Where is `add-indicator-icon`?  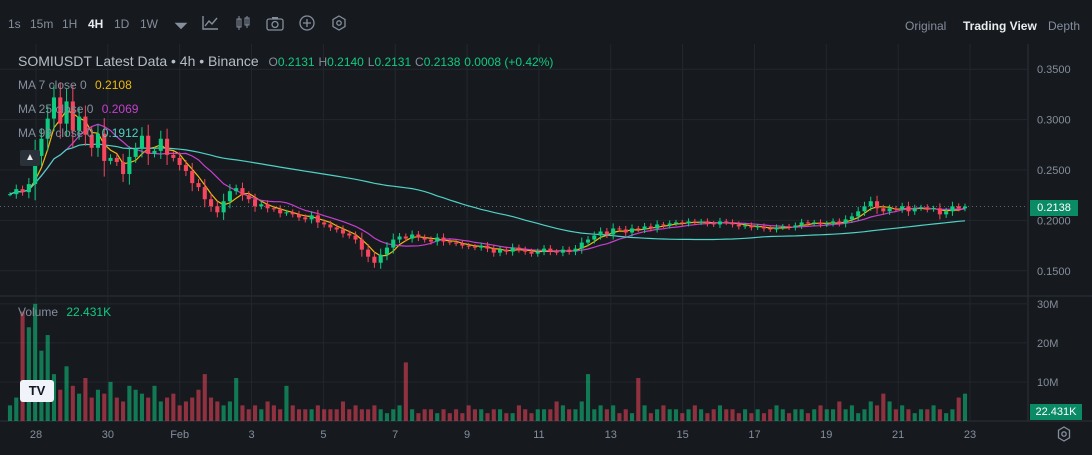
add-indicator-icon is located at coordinates (307, 23).